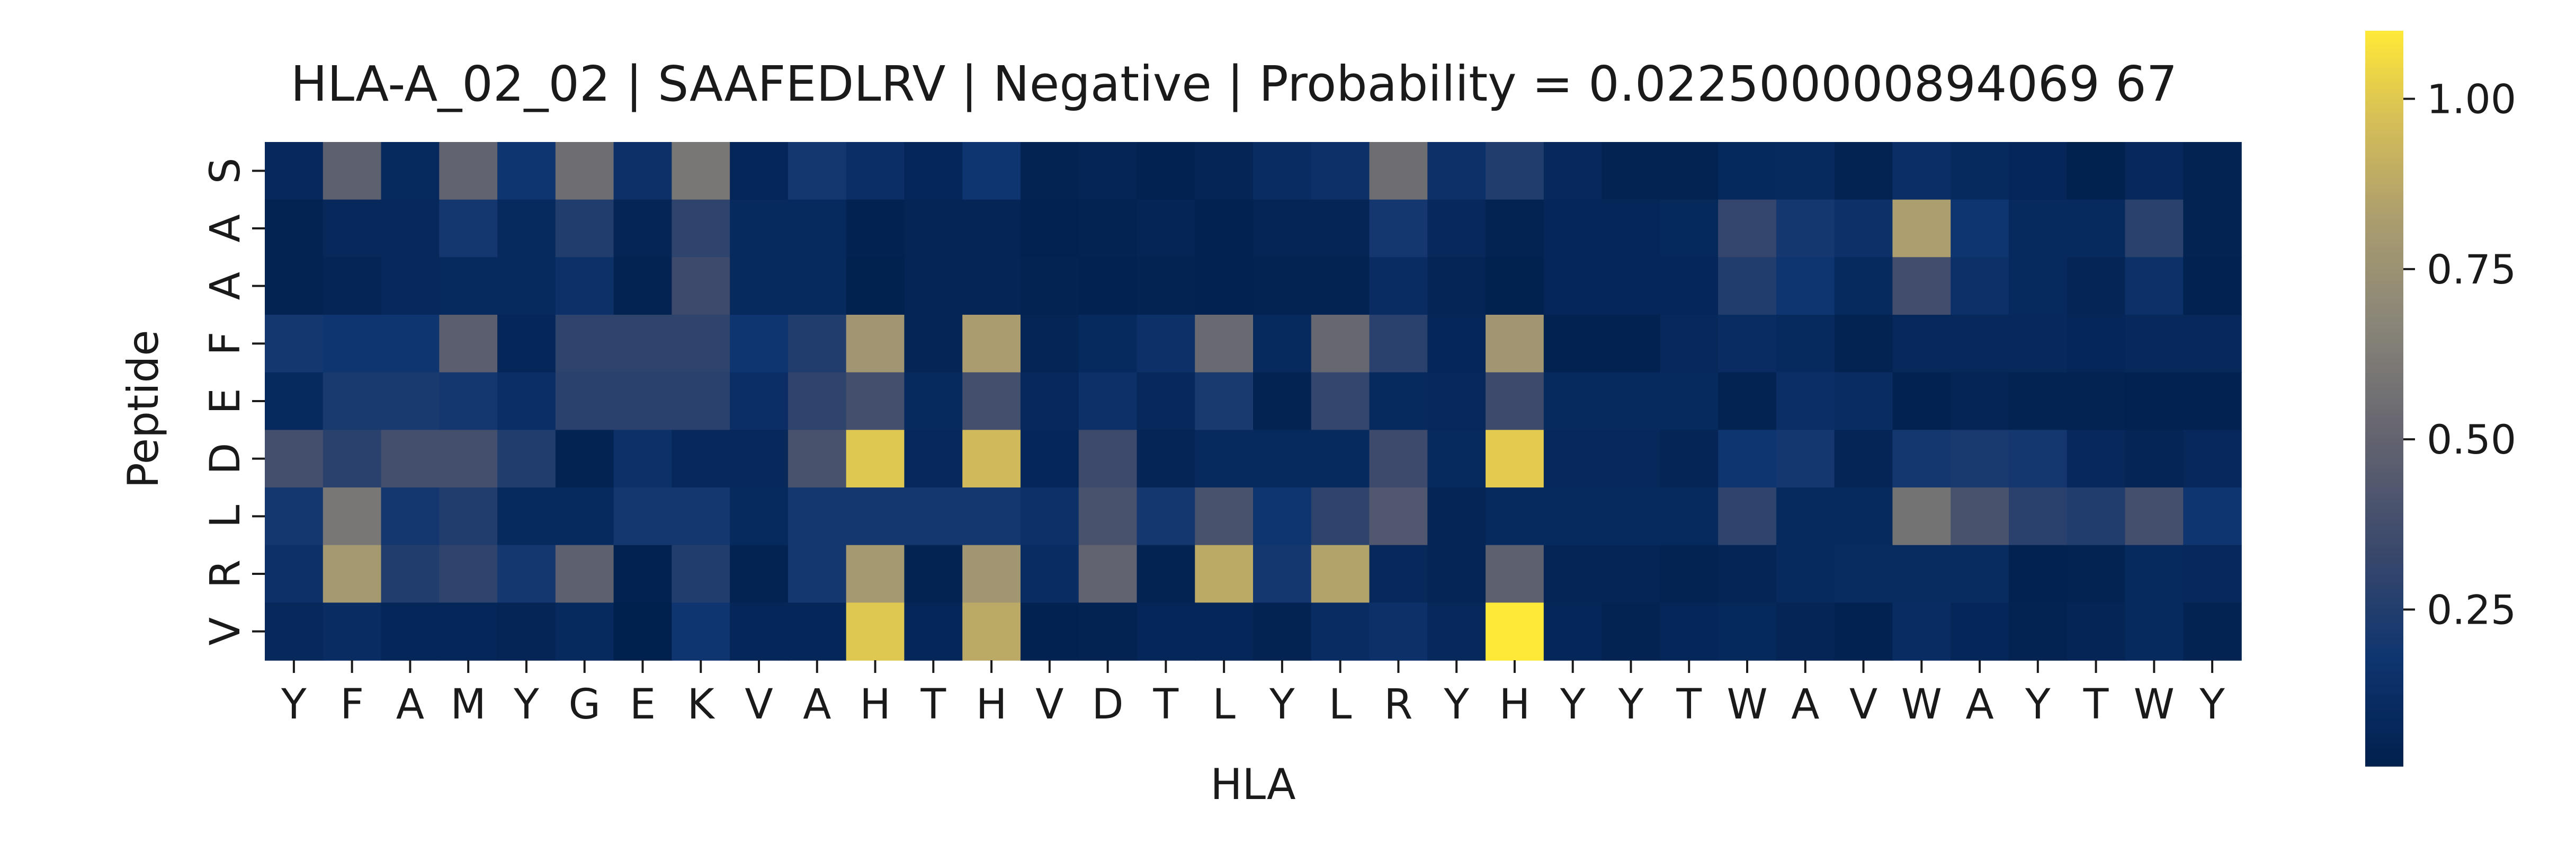 This screenshot has width=2576, height=843. What do you see at coordinates (225, 344) in the screenshot?
I see `y-tick-label: F` at bounding box center [225, 344].